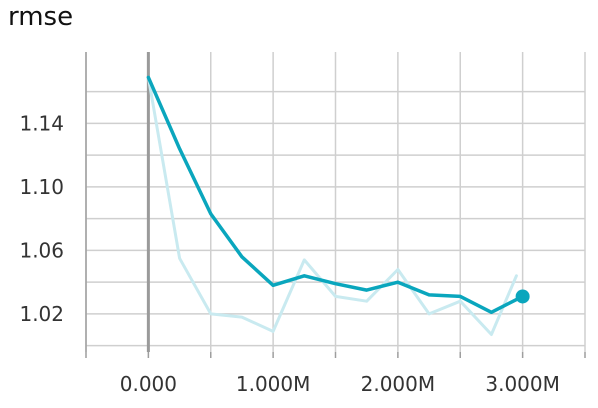 The width and height of the screenshot is (598, 408). What do you see at coordinates (41, 187) in the screenshot?
I see `y-tick-label: 1.10` at bounding box center [41, 187].